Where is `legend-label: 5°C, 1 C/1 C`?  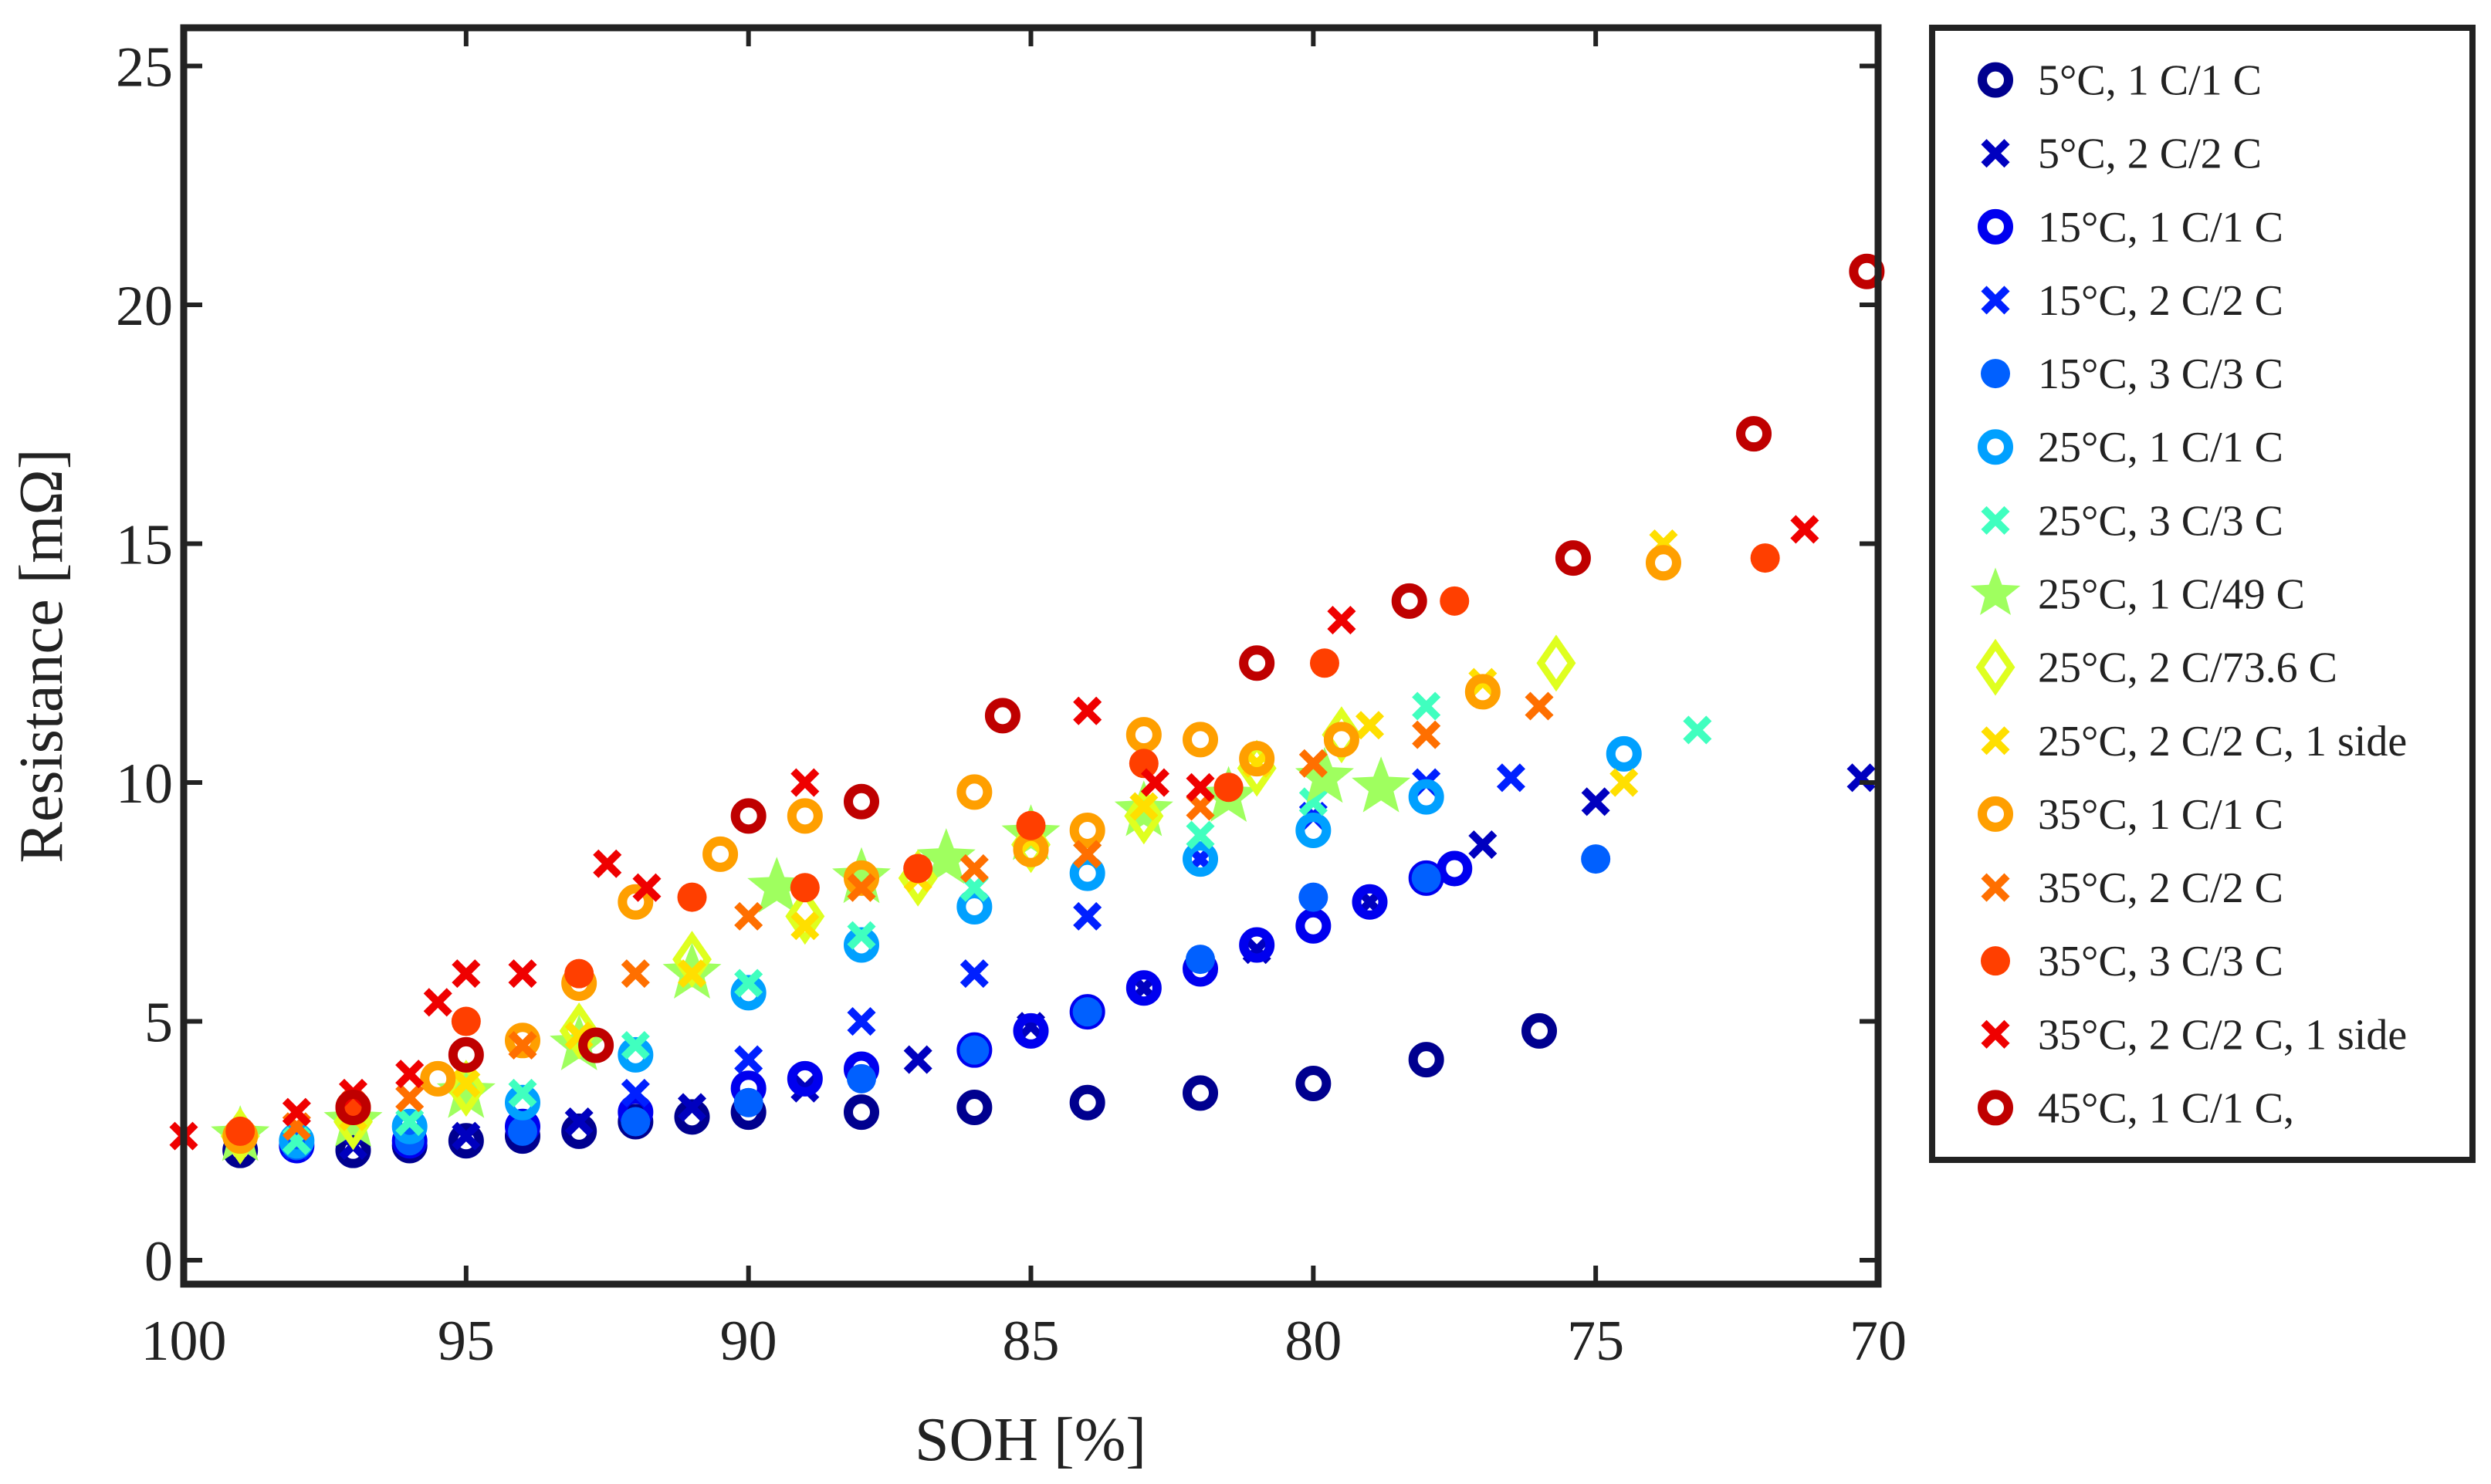
legend-label: 5°C, 1 C/1 C is located at coordinates (2150, 81).